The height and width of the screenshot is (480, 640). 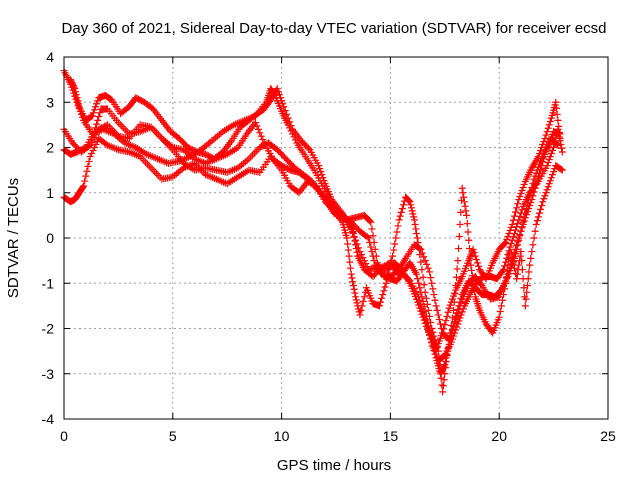 What do you see at coordinates (48, 238) in the screenshot?
I see `y-tick-labels: -4 -3 -2 -1 0 1 2 3 4` at bounding box center [48, 238].